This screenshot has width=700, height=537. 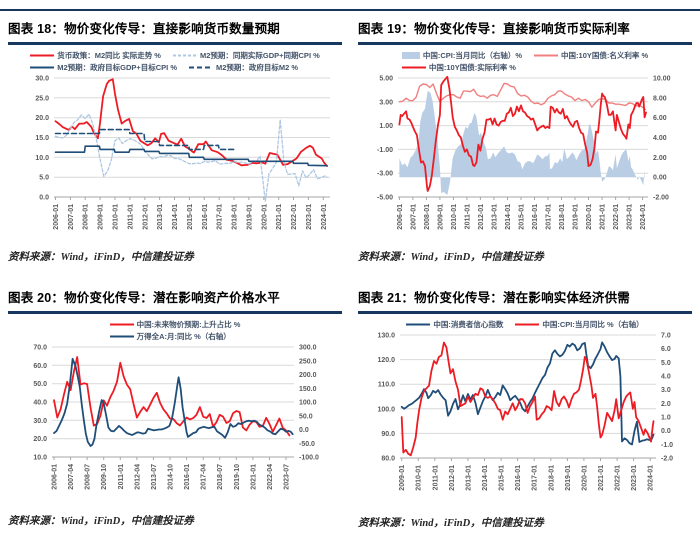 I want to click on svg-text: 6.0, so click(x=666, y=349).